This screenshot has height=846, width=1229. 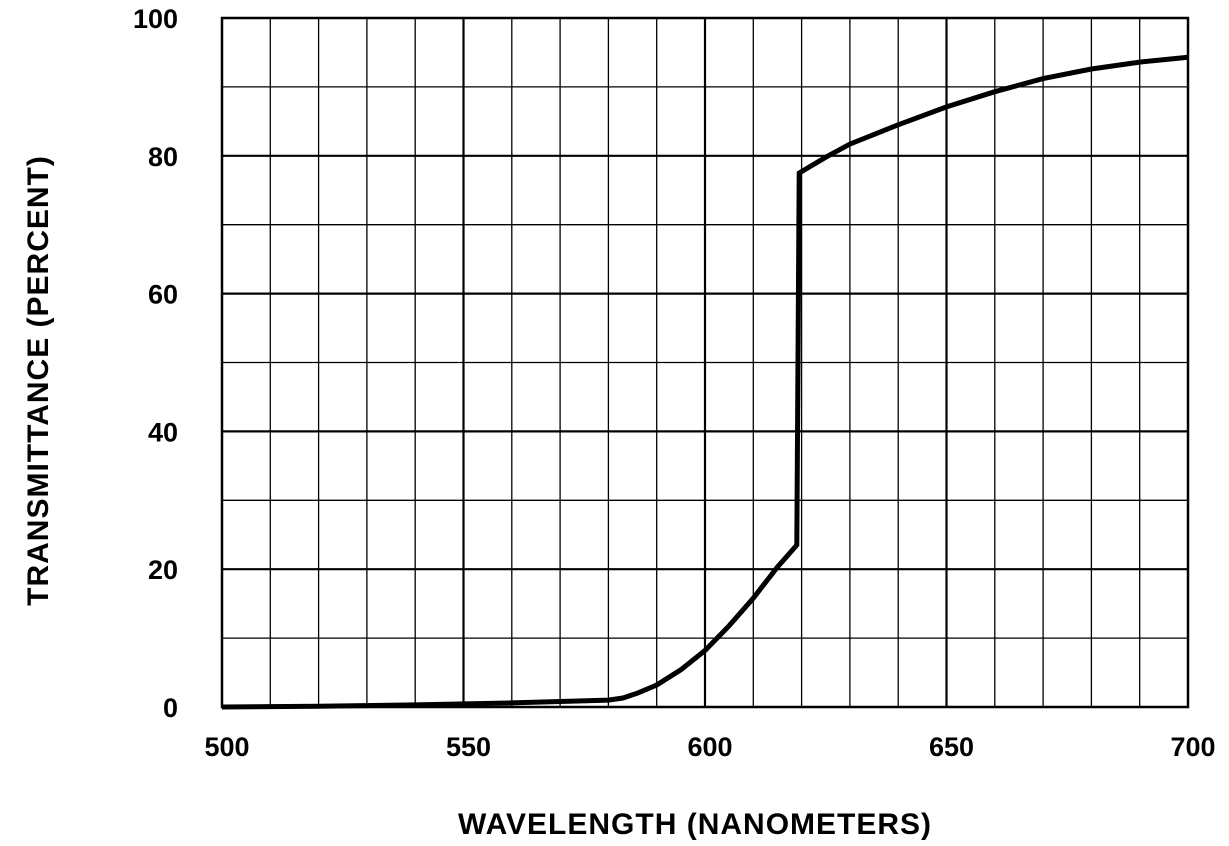 I want to click on y-tick-label: 60, so click(x=163, y=295).